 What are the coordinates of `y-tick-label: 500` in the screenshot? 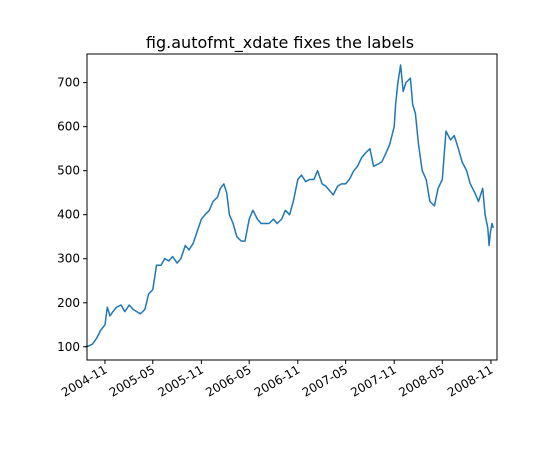 It's located at (68, 171).